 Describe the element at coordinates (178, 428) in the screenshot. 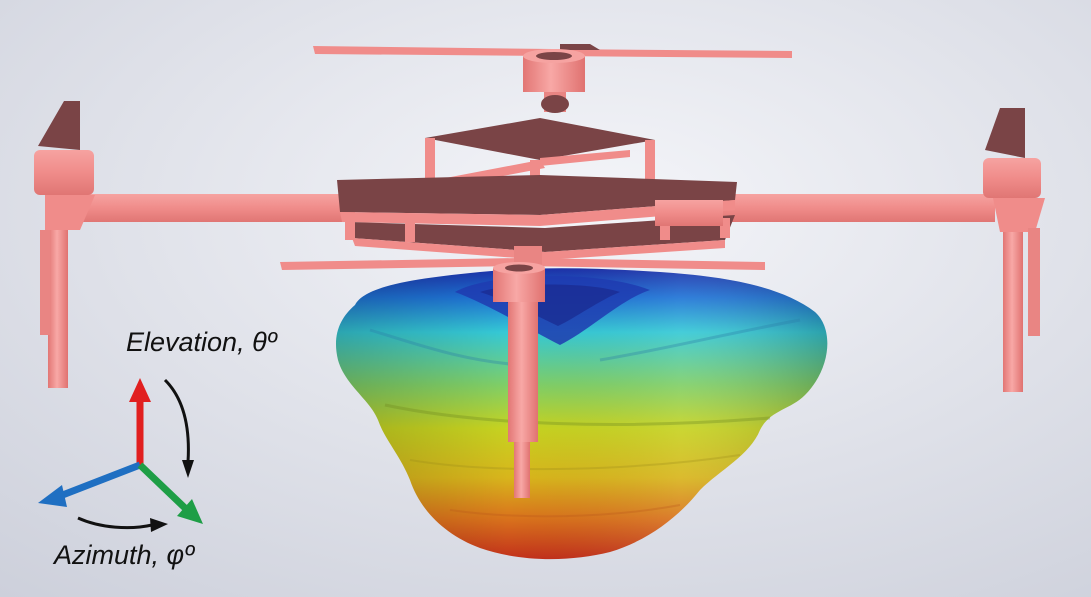

I see `elevation-arrow-icon` at that location.